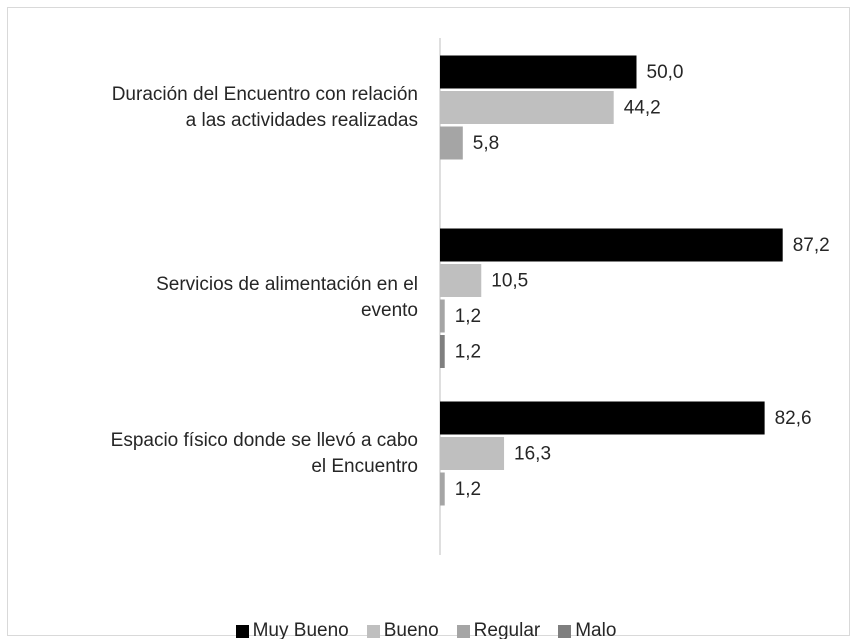  I want to click on category-label: Servicios de alimentación en el evento, so click(287, 298).